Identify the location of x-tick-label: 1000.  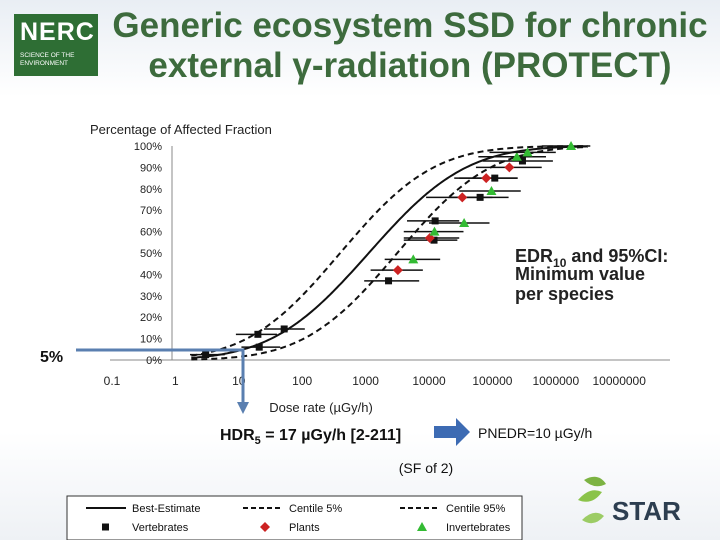
(365, 381).